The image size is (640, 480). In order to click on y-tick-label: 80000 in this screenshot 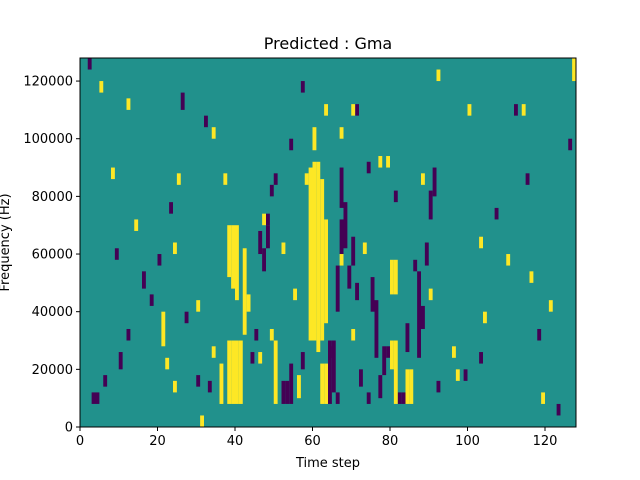, I will do `click(52, 197)`.